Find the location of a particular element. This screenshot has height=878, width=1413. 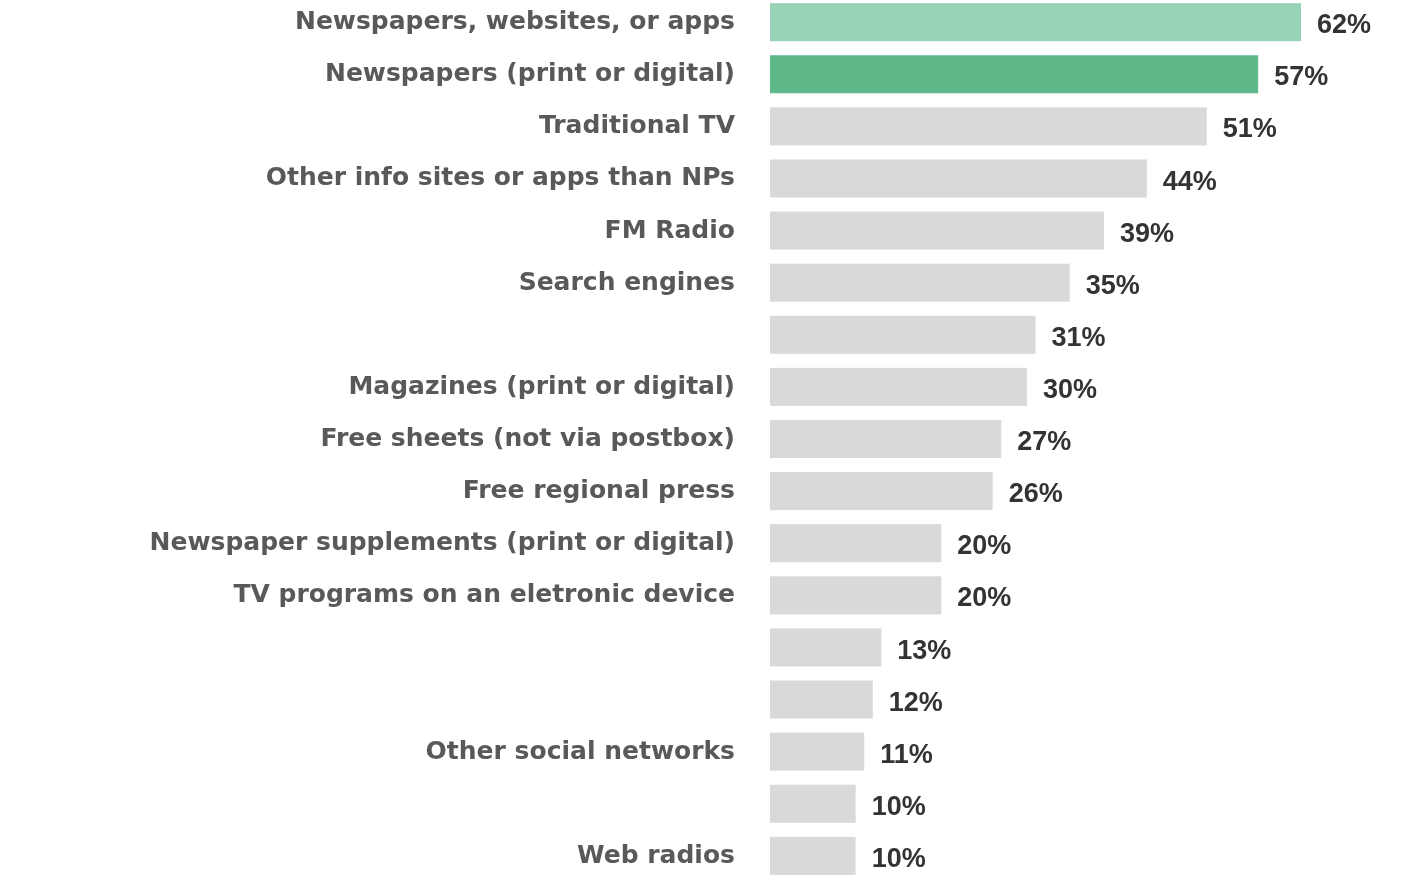

data-label: 26% is located at coordinates (1035, 493).